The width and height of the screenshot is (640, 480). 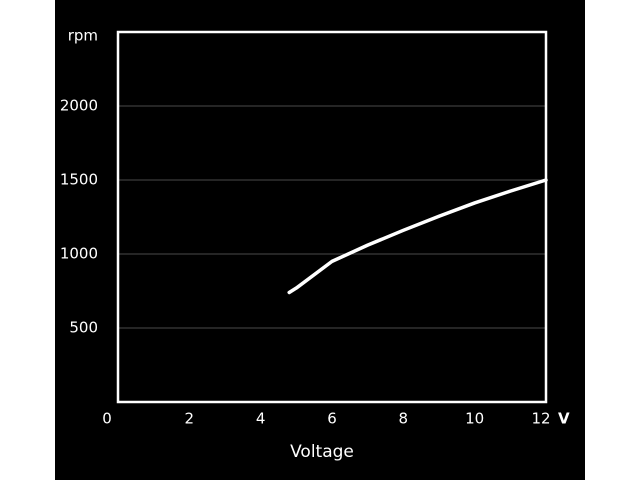 What do you see at coordinates (332, 419) in the screenshot?
I see `x-tick-label: 6` at bounding box center [332, 419].